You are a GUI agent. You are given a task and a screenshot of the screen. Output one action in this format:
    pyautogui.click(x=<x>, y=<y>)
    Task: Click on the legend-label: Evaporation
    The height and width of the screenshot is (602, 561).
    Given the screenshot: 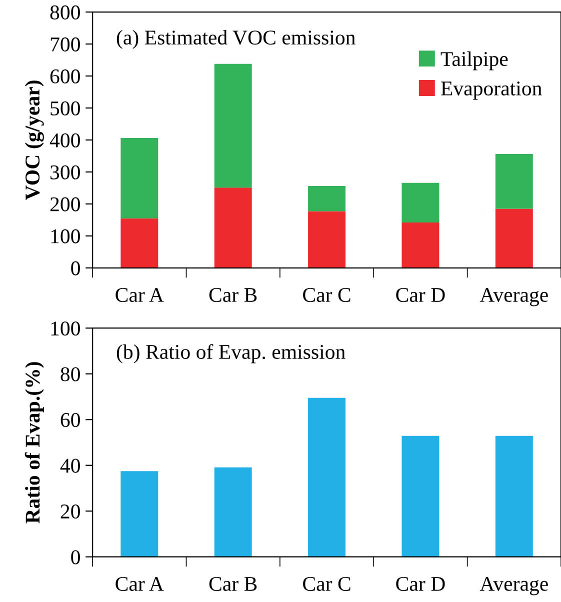 What is the action you would take?
    pyautogui.click(x=491, y=90)
    